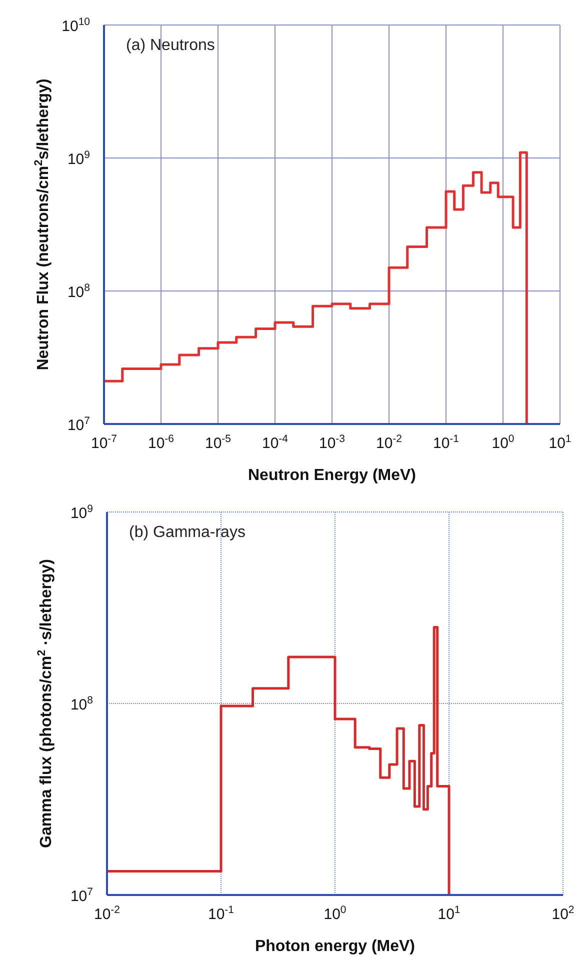  What do you see at coordinates (332, 442) in the screenshot?
I see `x-tick-label: 10$^{-3}$` at bounding box center [332, 442].